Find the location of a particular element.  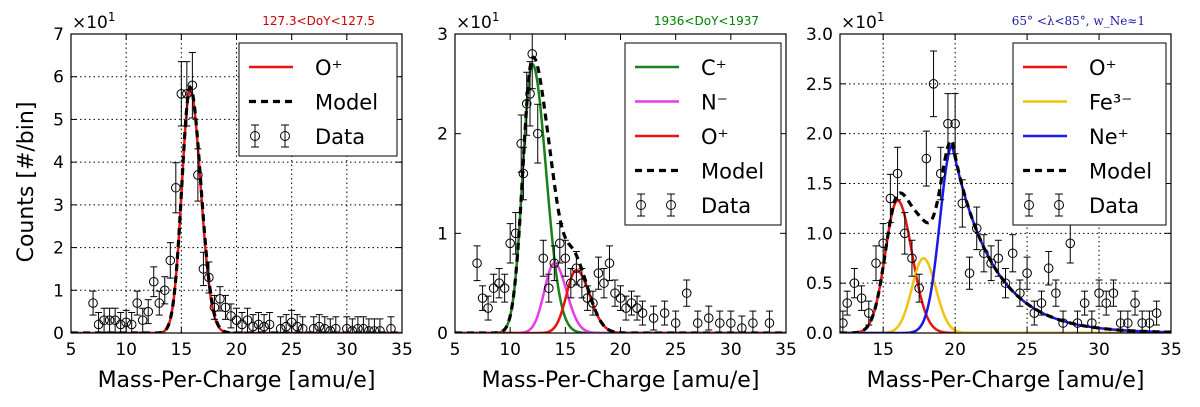

x-tick-label: 20 is located at coordinates (237, 350).